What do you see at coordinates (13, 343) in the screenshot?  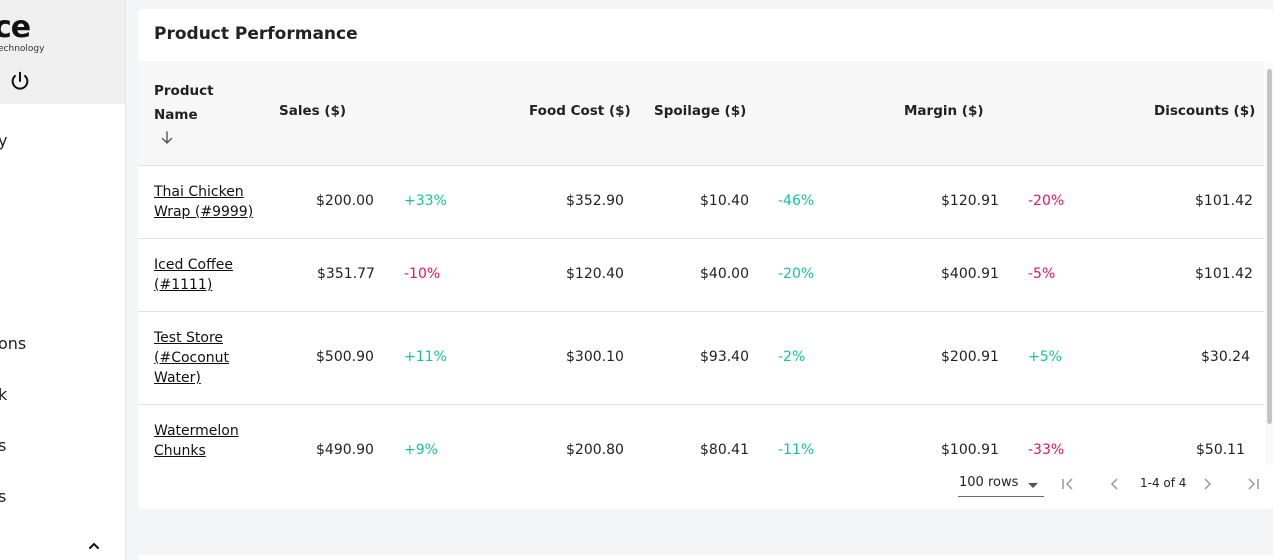 I see `sidebar-item-2: ons` at bounding box center [13, 343].